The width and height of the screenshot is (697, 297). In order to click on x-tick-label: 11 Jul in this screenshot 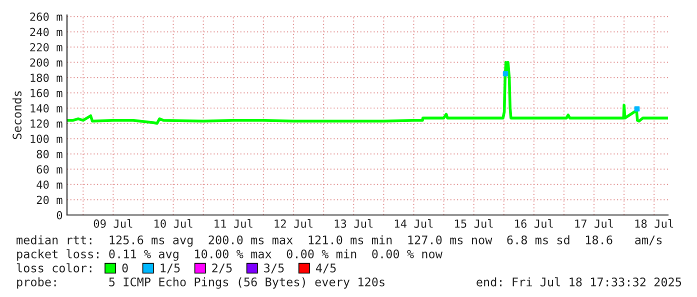, I will do `click(233, 223)`.